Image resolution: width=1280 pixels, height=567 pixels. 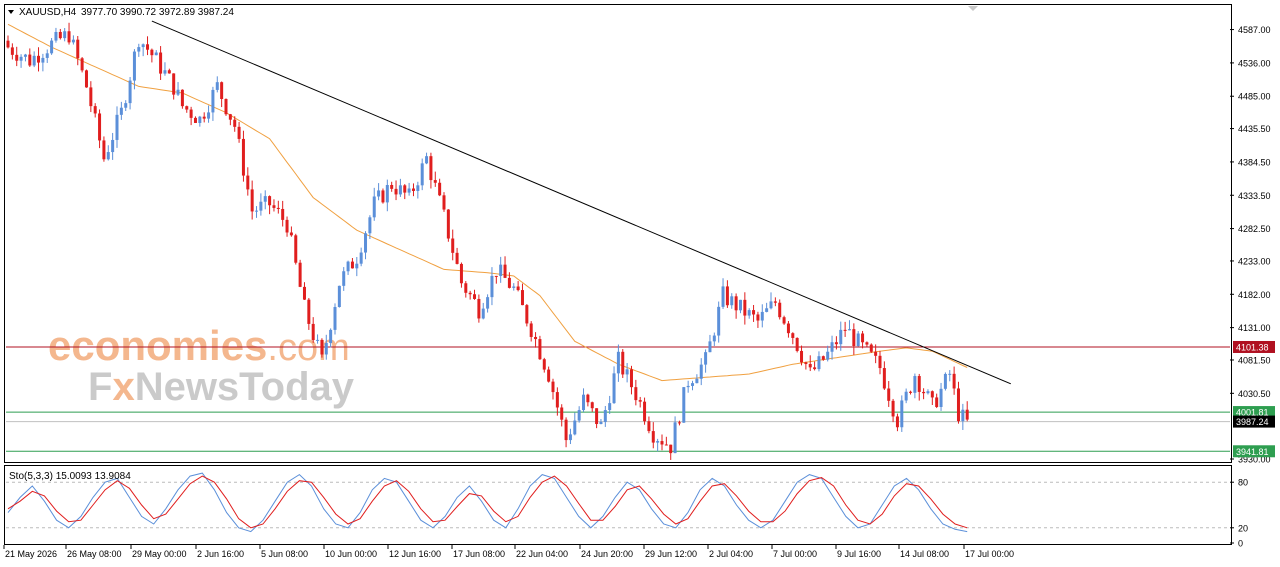 I want to click on indicator-pane-frame, so click(x=618, y=505).